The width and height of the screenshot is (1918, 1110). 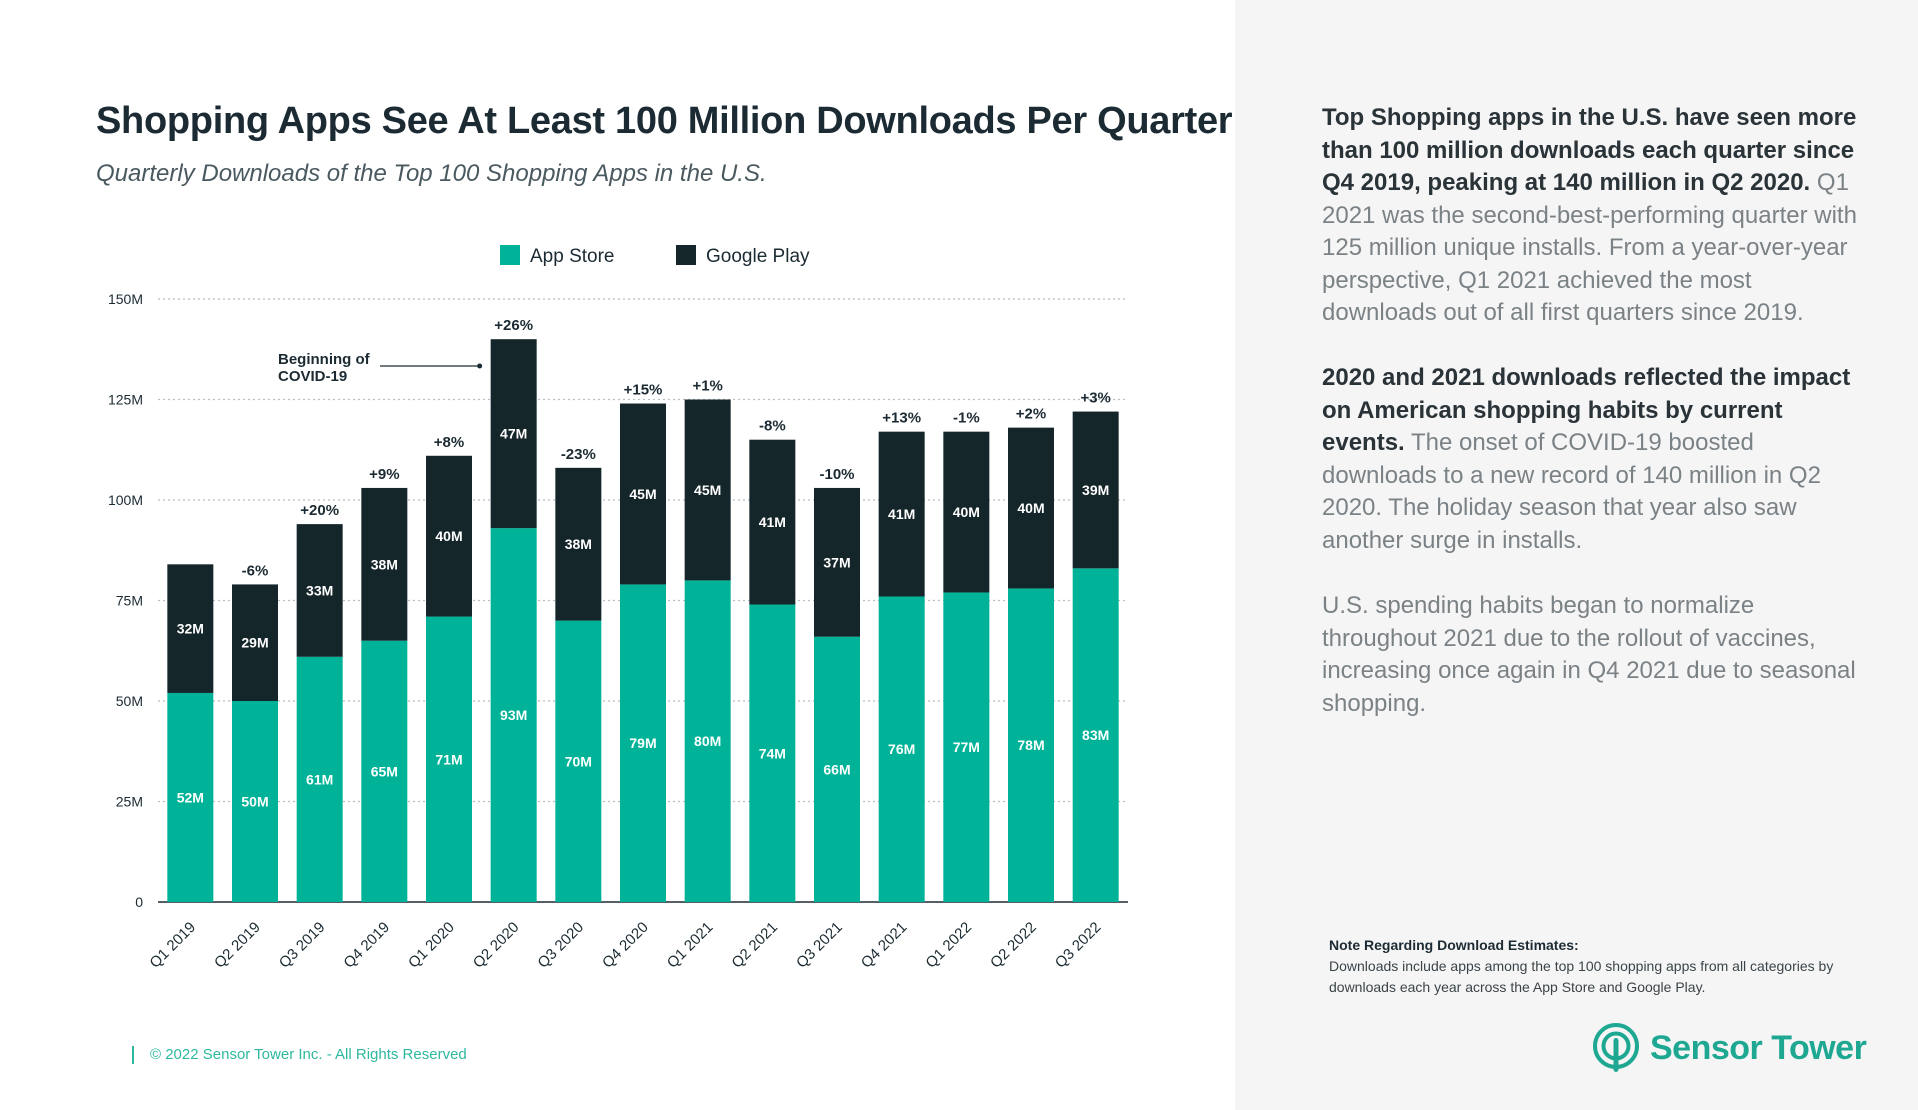 What do you see at coordinates (384, 474) in the screenshot?
I see `change-label: +9%` at bounding box center [384, 474].